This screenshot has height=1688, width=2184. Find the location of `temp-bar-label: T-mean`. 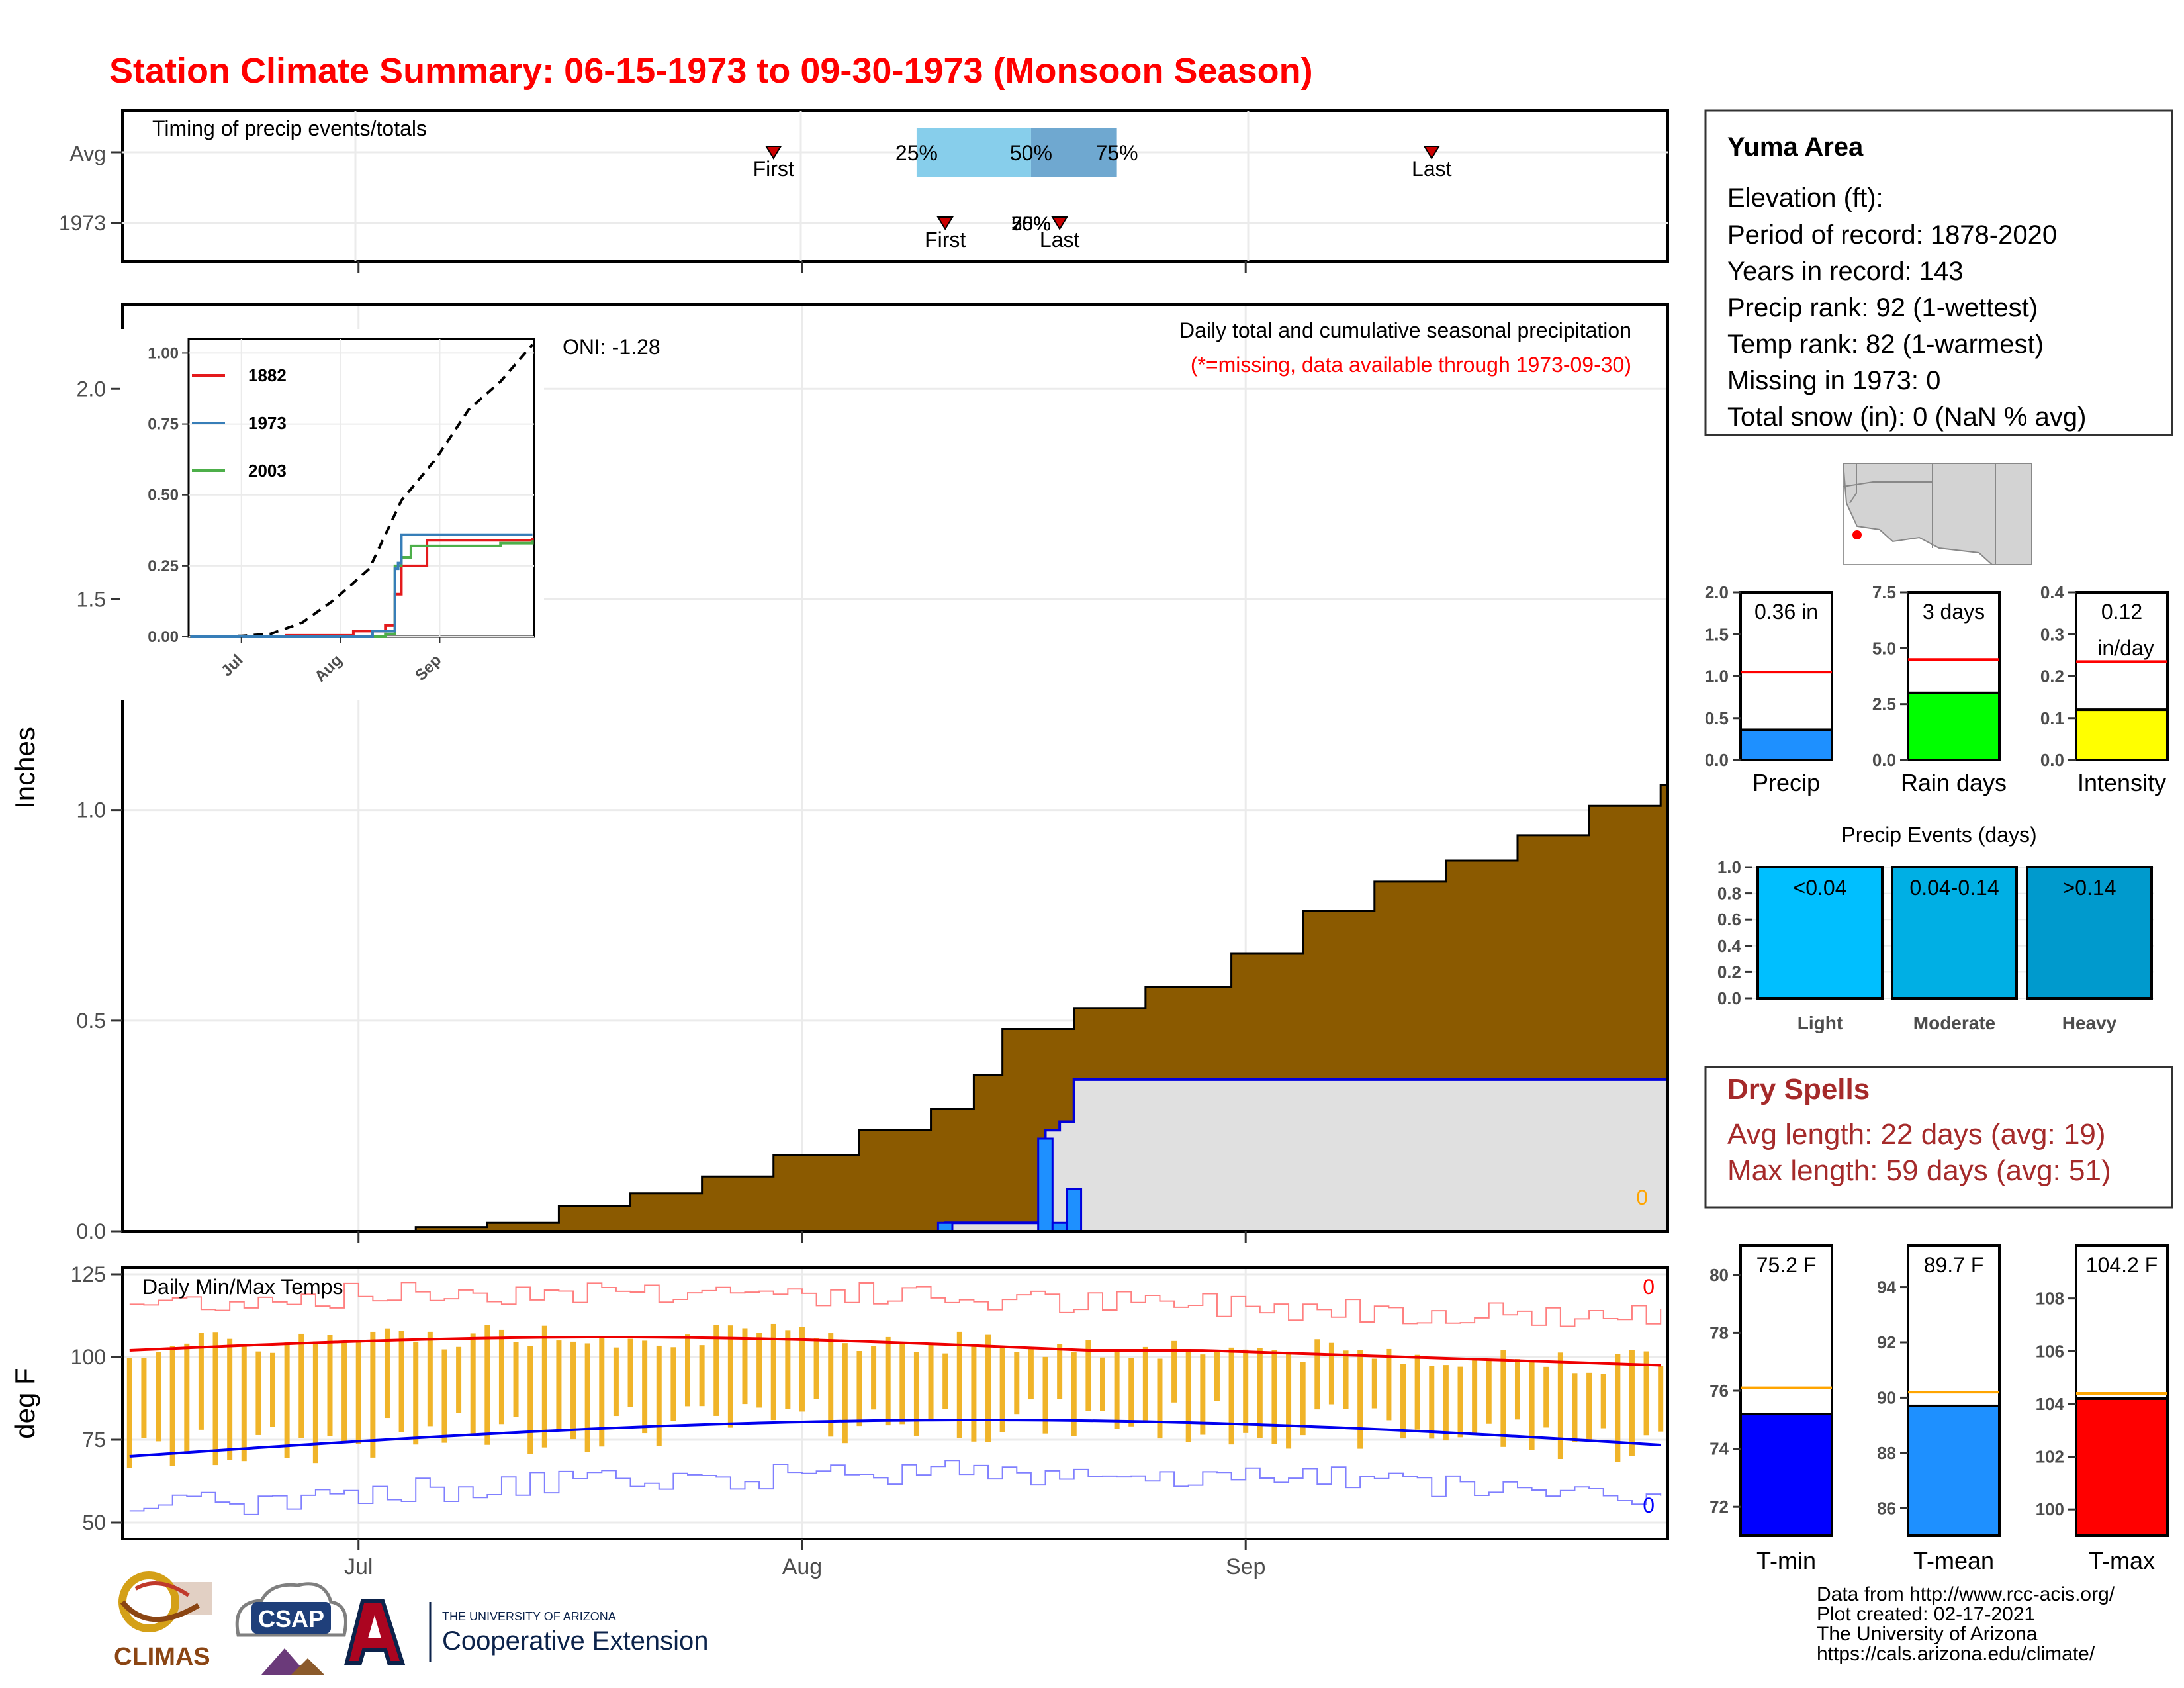

temp-bar-label: T-mean is located at coordinates (1954, 1560).